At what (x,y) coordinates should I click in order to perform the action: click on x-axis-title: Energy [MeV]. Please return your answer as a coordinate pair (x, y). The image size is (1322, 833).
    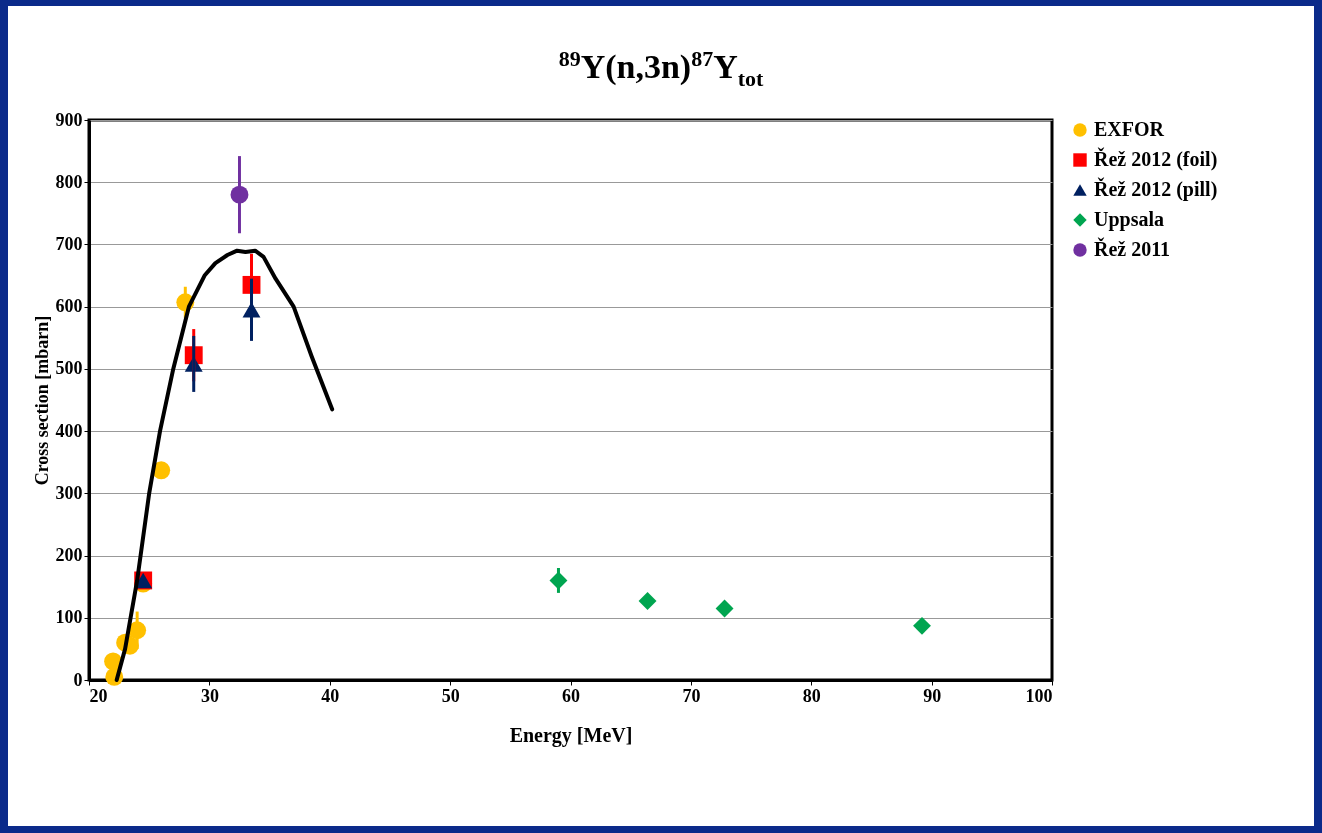
    Looking at the image, I should click on (571, 735).